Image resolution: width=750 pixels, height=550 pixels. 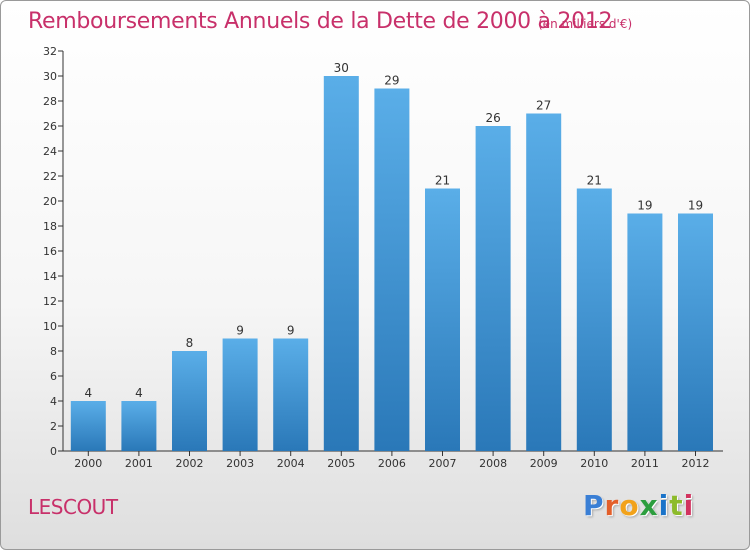 I want to click on logo-letter: o, so click(x=629, y=505).